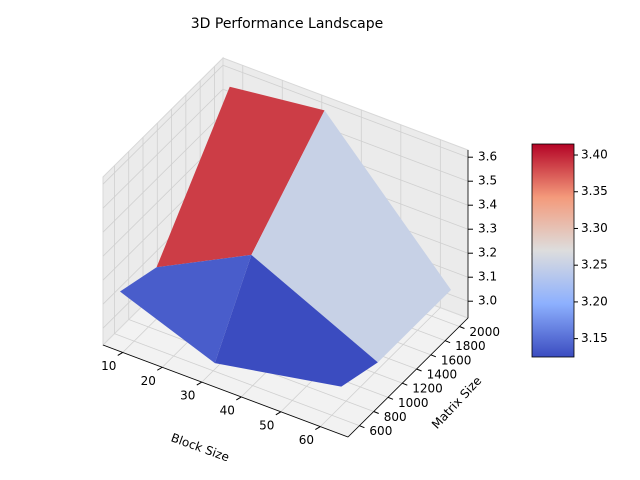  What do you see at coordinates (594, 228) in the screenshot?
I see `colorbar-tick-label: 3.30` at bounding box center [594, 228].